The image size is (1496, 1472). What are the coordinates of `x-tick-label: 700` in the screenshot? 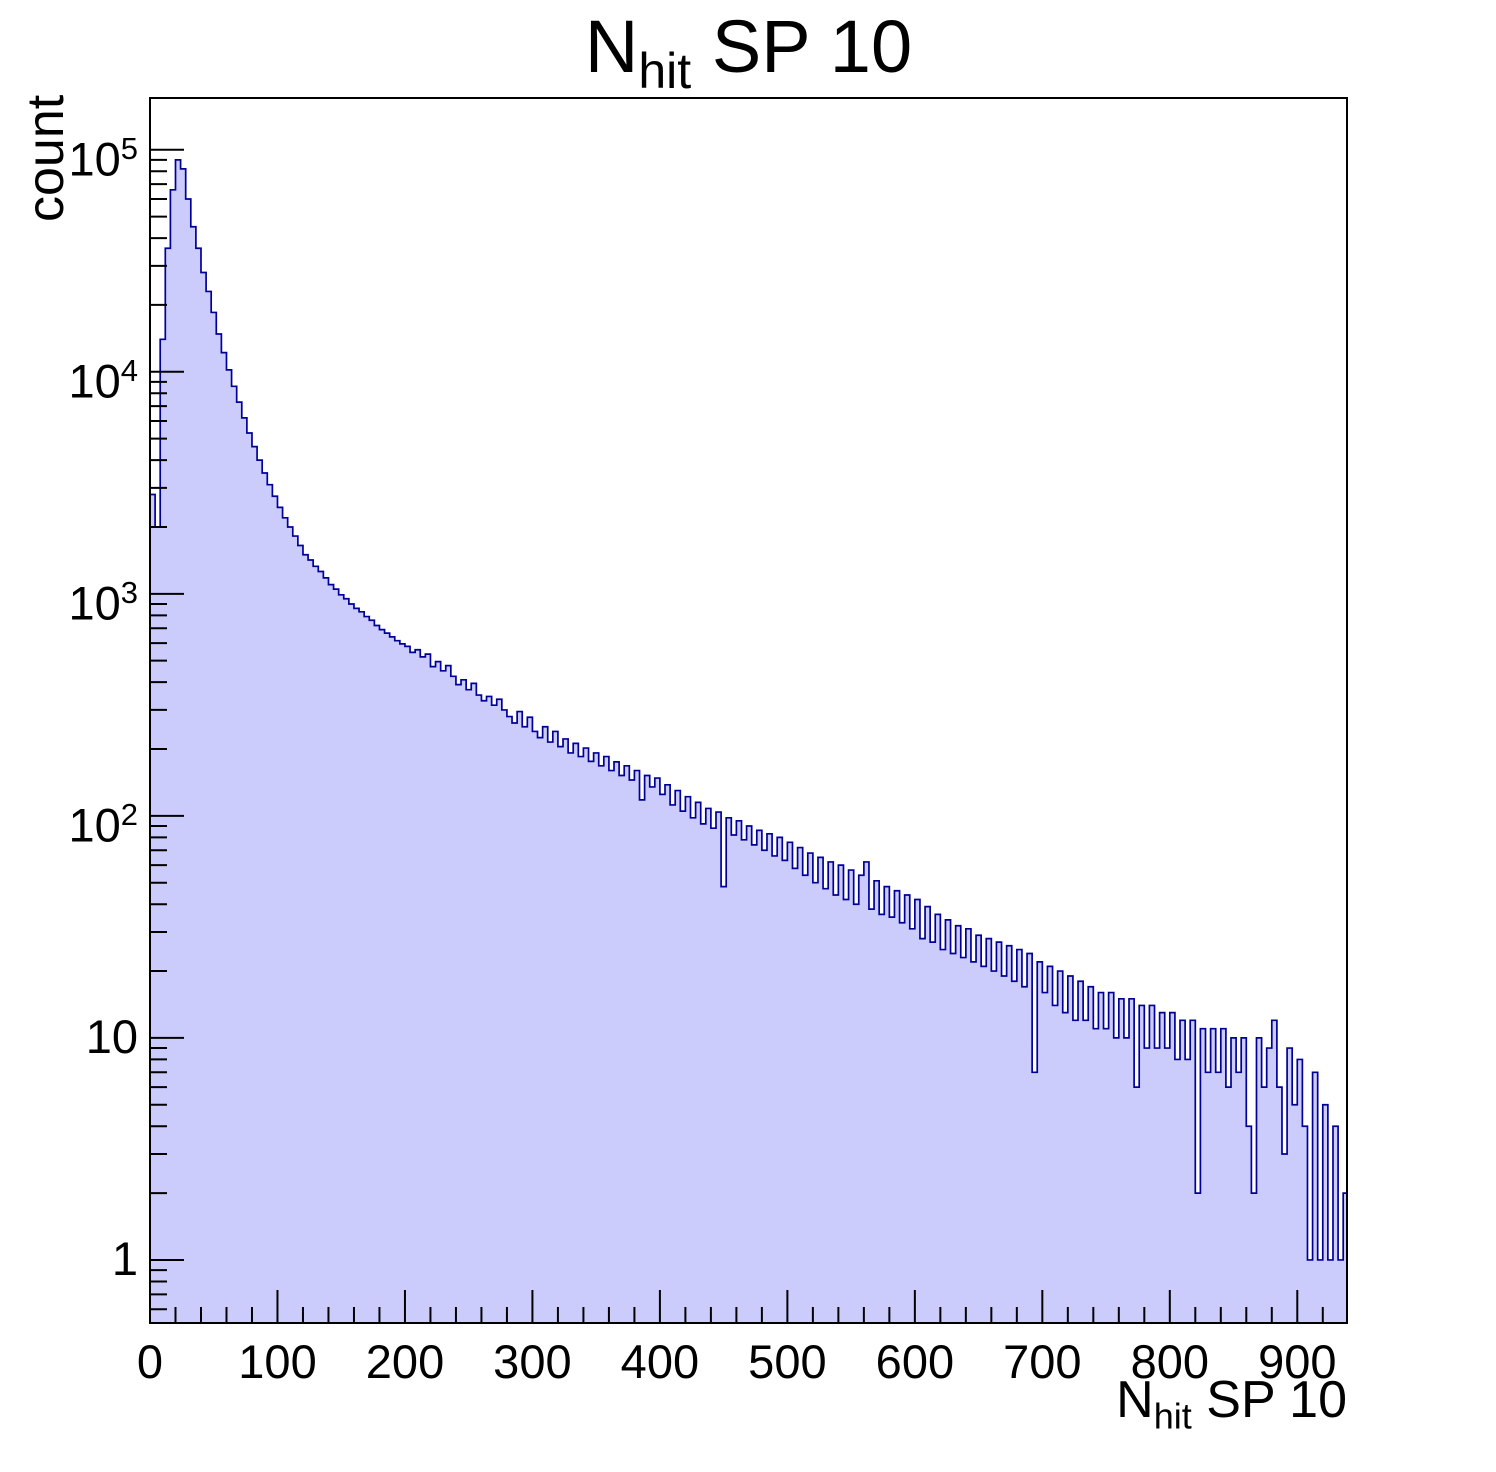 It's located at (1042, 1361).